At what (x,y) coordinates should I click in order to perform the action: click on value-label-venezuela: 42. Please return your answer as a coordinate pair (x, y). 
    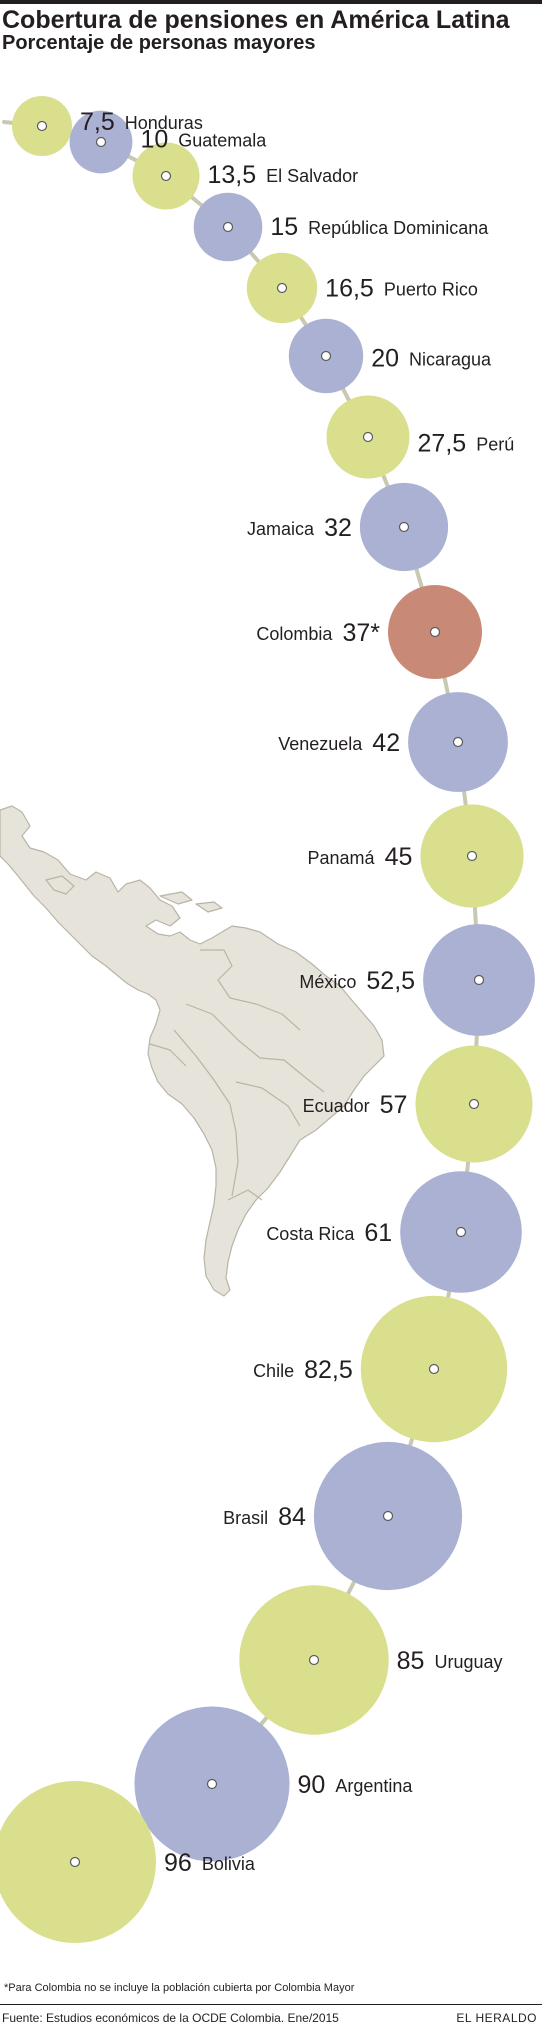
    Looking at the image, I should click on (386, 743).